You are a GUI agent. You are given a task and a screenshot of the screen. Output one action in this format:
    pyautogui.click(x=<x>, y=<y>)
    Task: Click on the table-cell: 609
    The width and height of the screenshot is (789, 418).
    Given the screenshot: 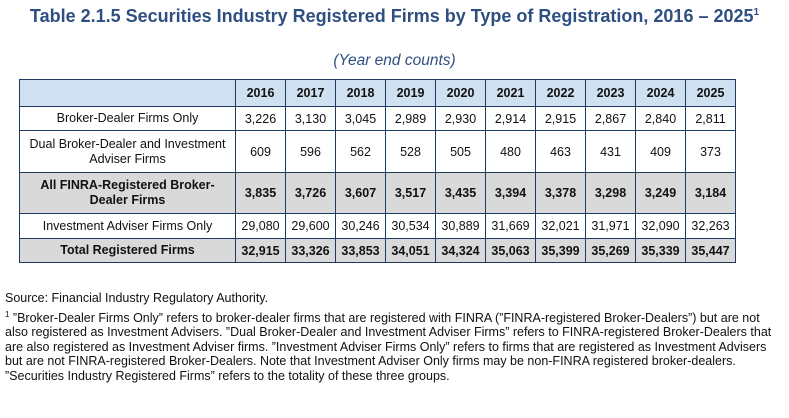 What is the action you would take?
    pyautogui.click(x=260, y=151)
    